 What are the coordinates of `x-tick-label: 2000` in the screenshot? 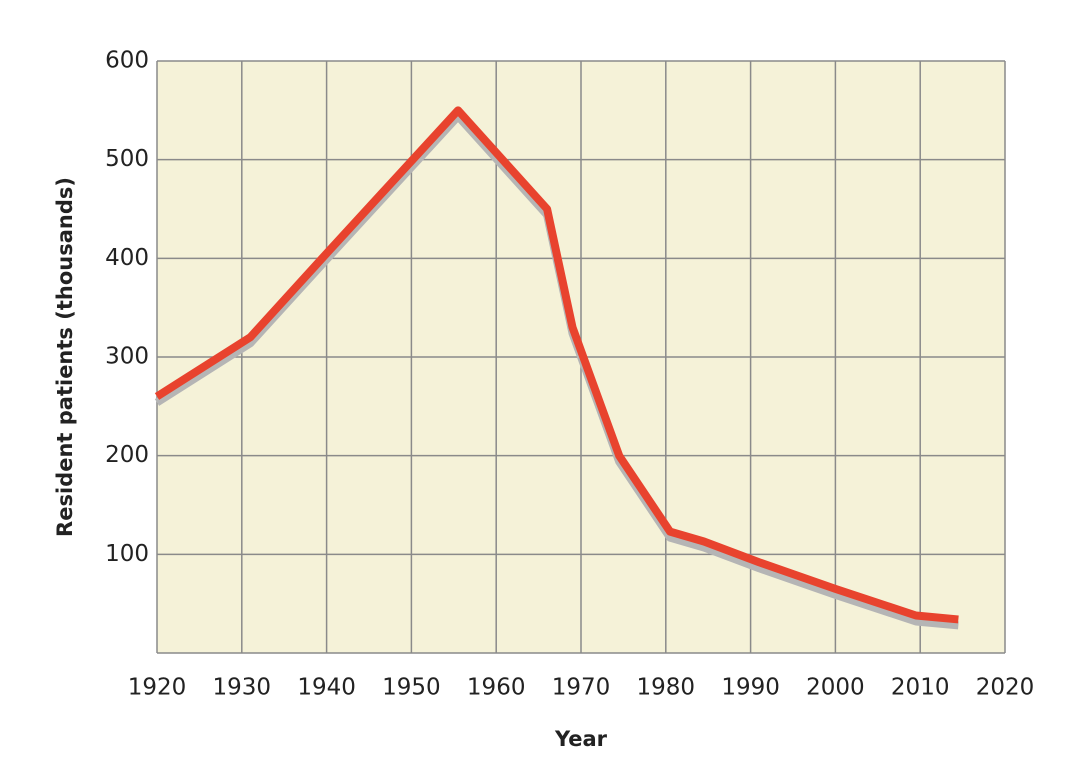 It's located at (835, 688).